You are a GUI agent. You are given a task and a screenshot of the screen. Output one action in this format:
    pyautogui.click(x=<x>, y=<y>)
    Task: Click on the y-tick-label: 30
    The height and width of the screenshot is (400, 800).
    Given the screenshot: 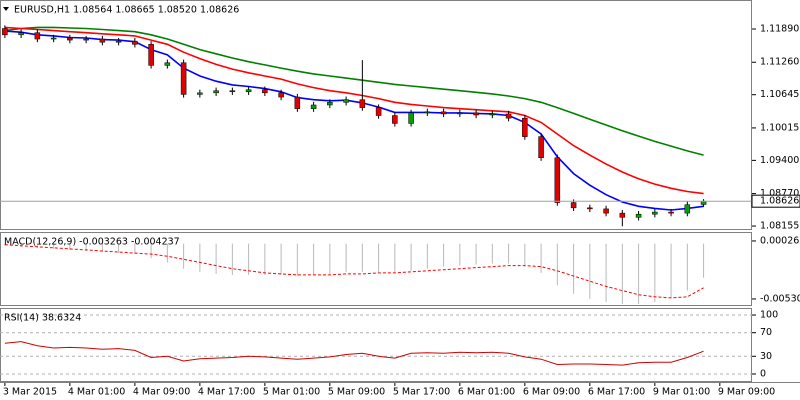 What is the action you would take?
    pyautogui.click(x=766, y=356)
    